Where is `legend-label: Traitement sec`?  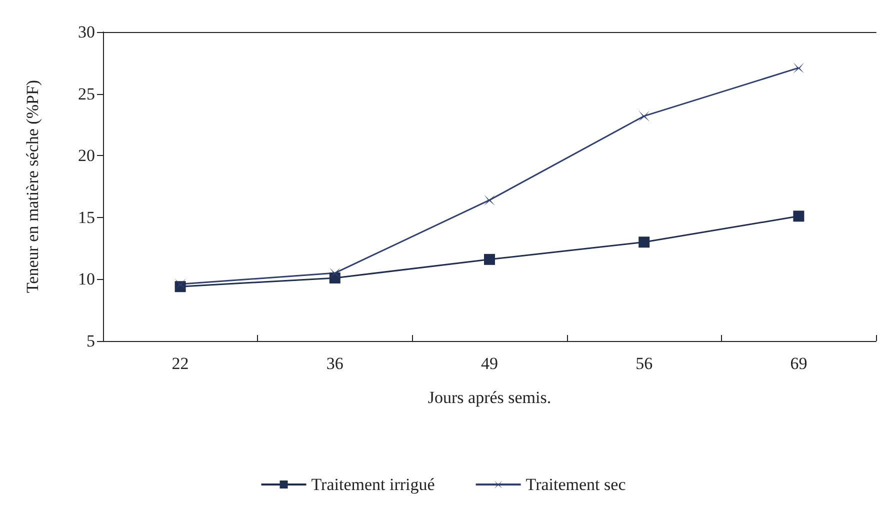 legend-label: Traitement sec is located at coordinates (576, 484).